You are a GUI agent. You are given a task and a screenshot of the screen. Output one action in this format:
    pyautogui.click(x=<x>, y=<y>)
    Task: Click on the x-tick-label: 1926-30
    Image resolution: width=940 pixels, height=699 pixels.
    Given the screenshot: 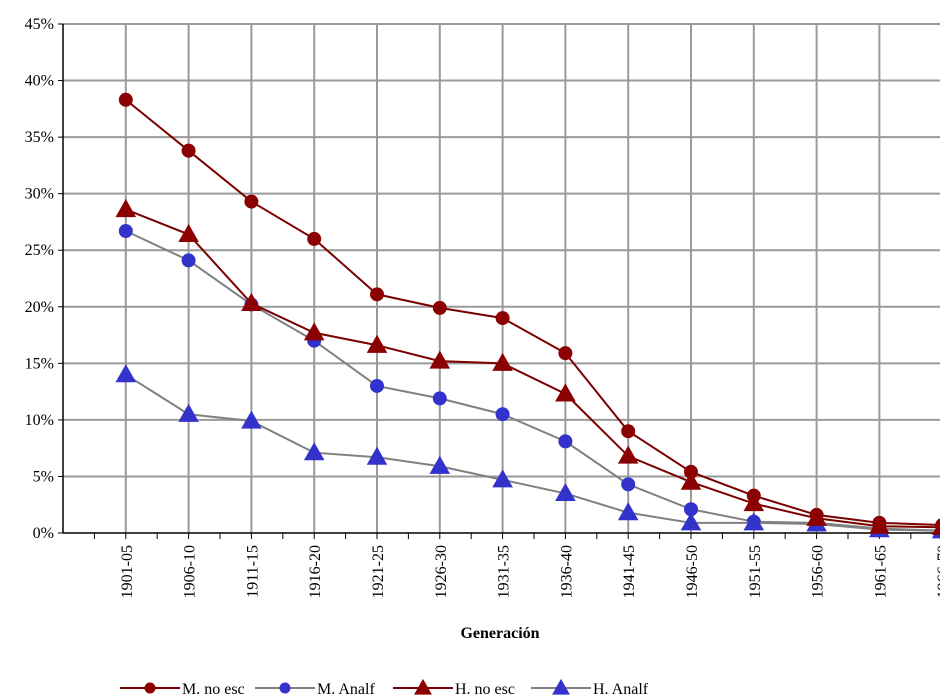 What is the action you would take?
    pyautogui.click(x=441, y=571)
    